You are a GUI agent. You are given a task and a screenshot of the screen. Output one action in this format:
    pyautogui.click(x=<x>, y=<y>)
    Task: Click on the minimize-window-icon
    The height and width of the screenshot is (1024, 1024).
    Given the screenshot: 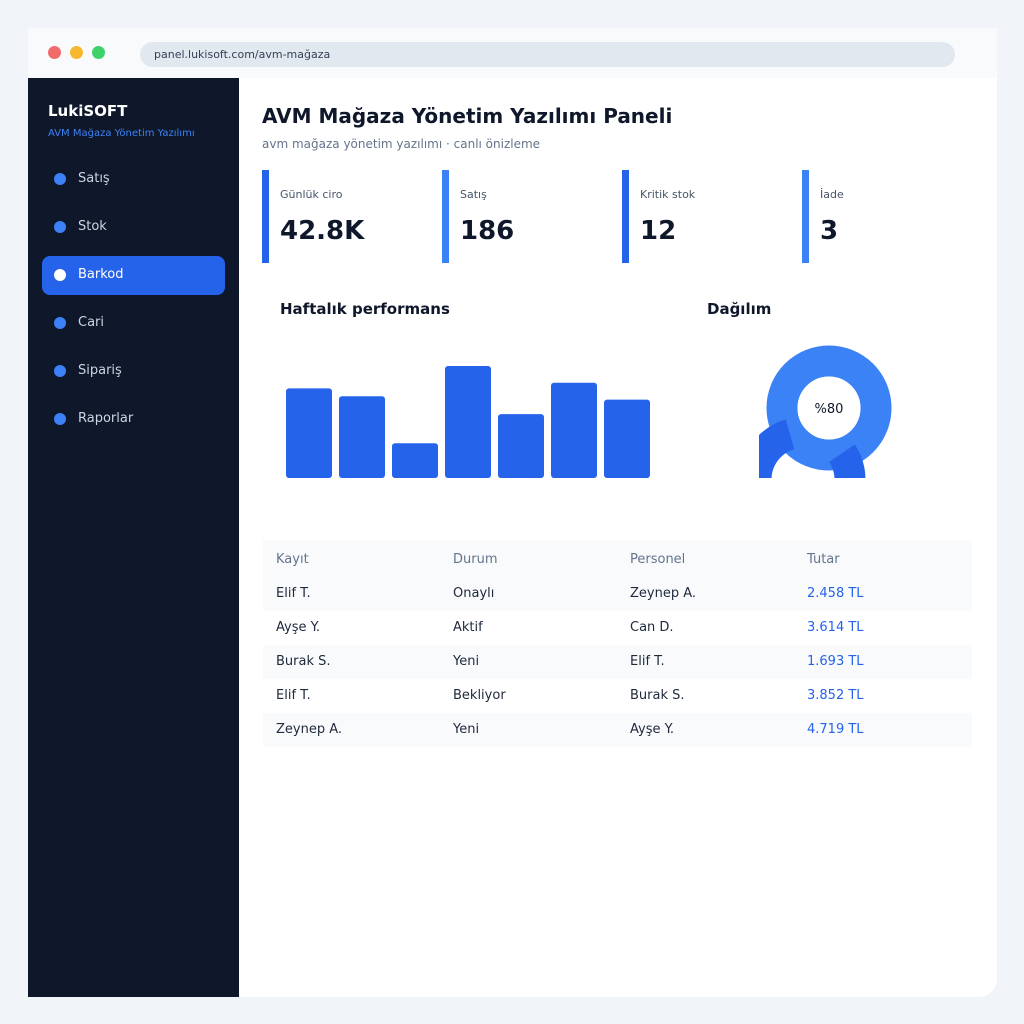 What is the action you would take?
    pyautogui.click(x=76, y=52)
    